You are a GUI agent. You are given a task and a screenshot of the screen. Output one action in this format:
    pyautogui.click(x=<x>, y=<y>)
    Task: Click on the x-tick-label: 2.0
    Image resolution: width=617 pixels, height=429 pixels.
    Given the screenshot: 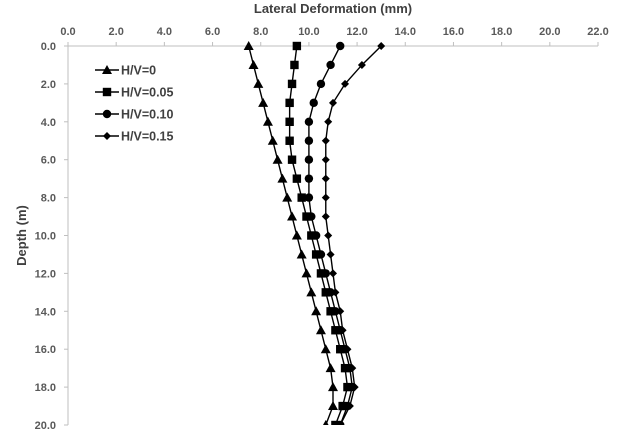 What is the action you would take?
    pyautogui.click(x=116, y=32)
    